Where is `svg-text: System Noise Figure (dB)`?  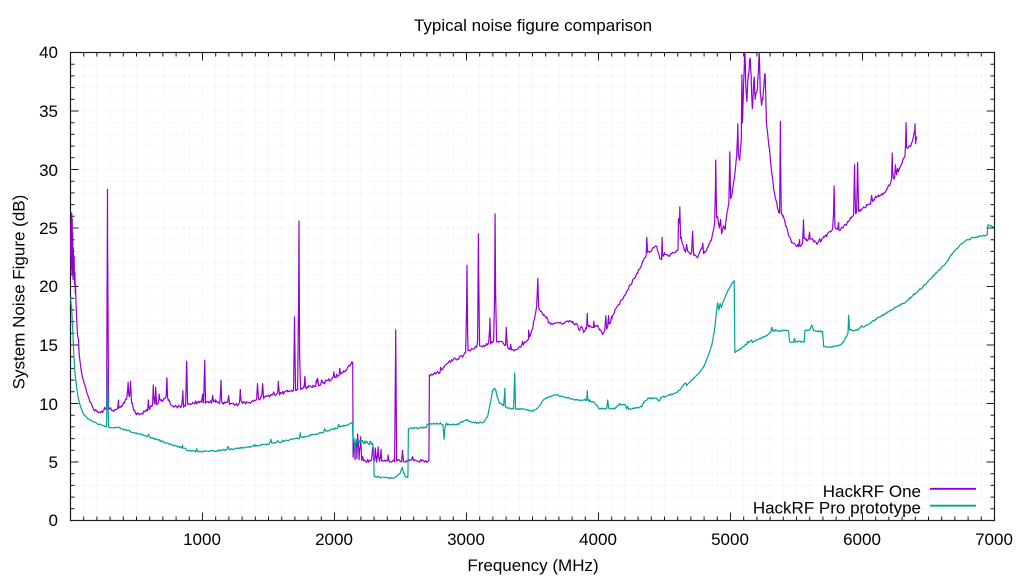 svg-text: System Noise Figure (dB) is located at coordinates (19, 292).